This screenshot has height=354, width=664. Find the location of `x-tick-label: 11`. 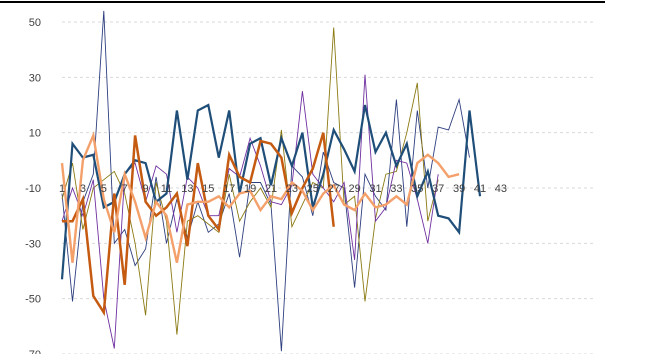

x-tick-label: 11 is located at coordinates (166, 189).